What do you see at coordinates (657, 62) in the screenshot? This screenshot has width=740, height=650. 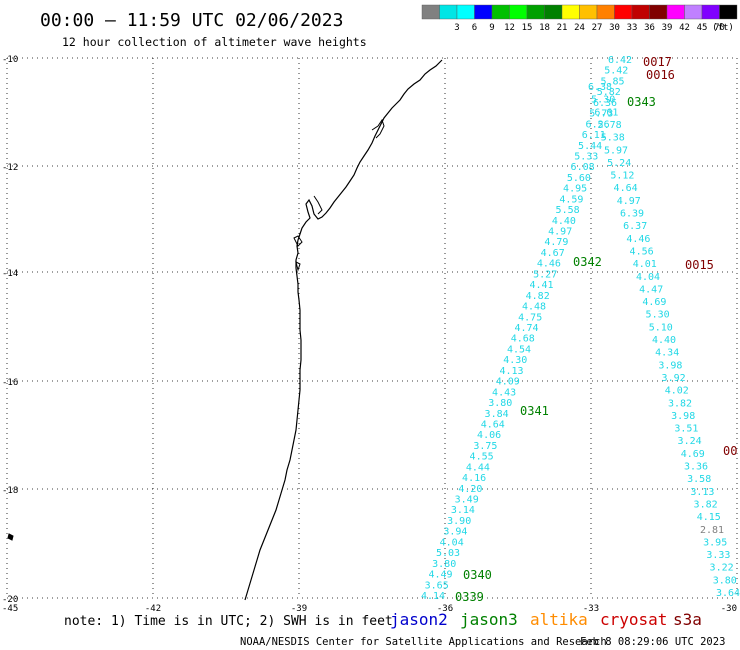 I see `pass-id-label: 0017` at bounding box center [657, 62].